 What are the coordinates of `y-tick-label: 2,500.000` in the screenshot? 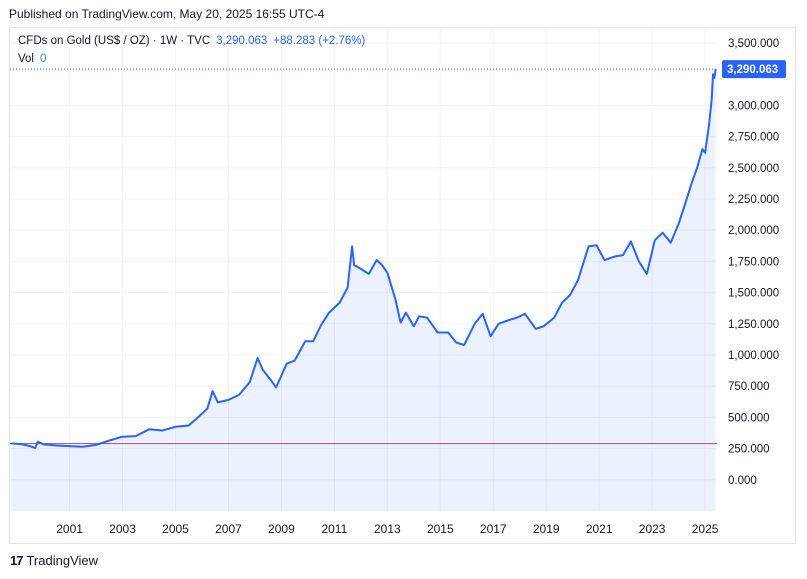 It's located at (753, 169).